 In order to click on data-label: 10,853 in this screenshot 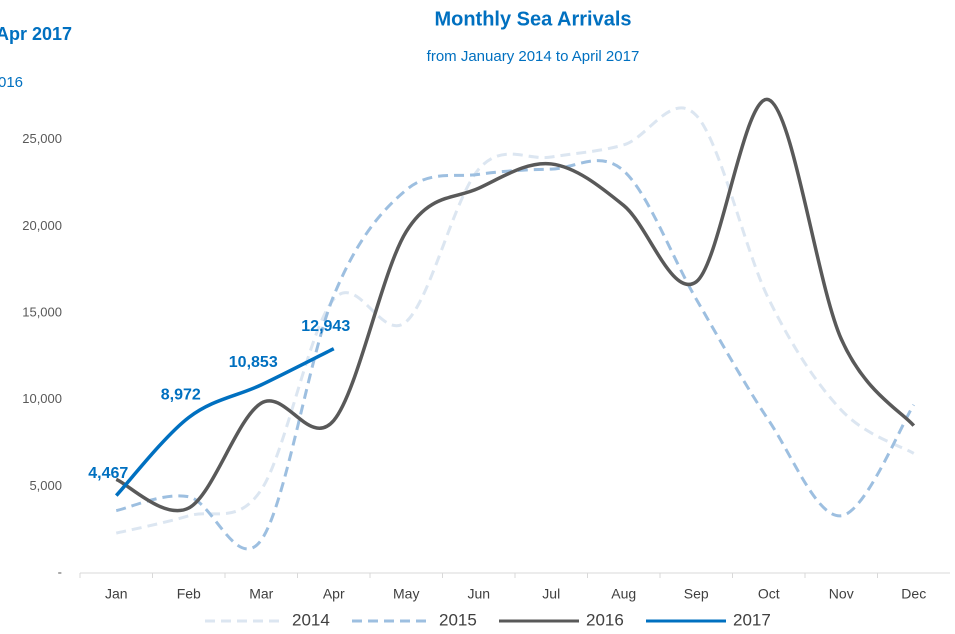, I will do `click(253, 362)`.